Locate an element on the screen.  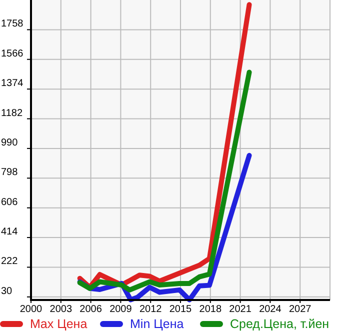
x-tick-label: 2012 is located at coordinates (150, 309).